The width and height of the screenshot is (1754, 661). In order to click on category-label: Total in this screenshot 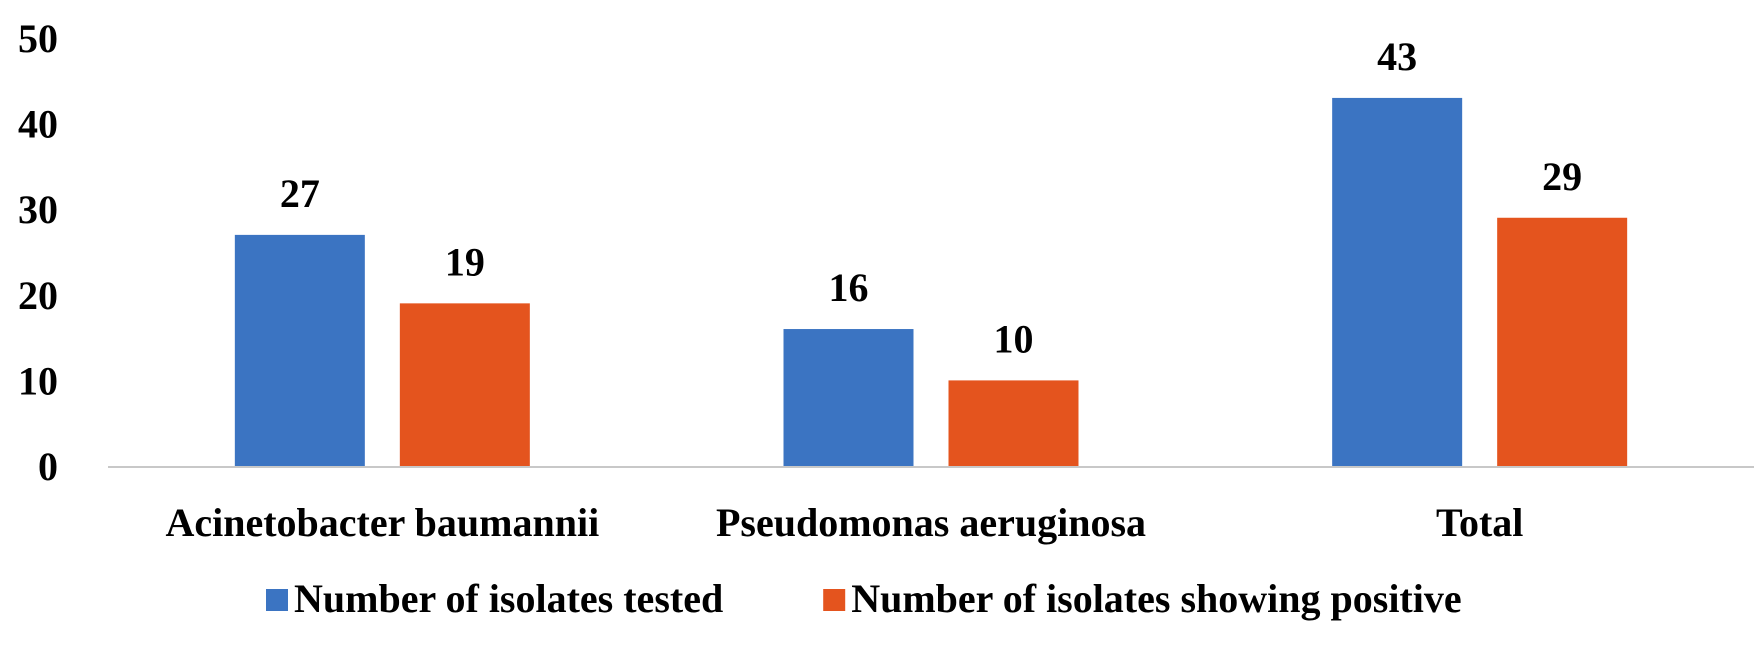, I will do `click(1479, 522)`.